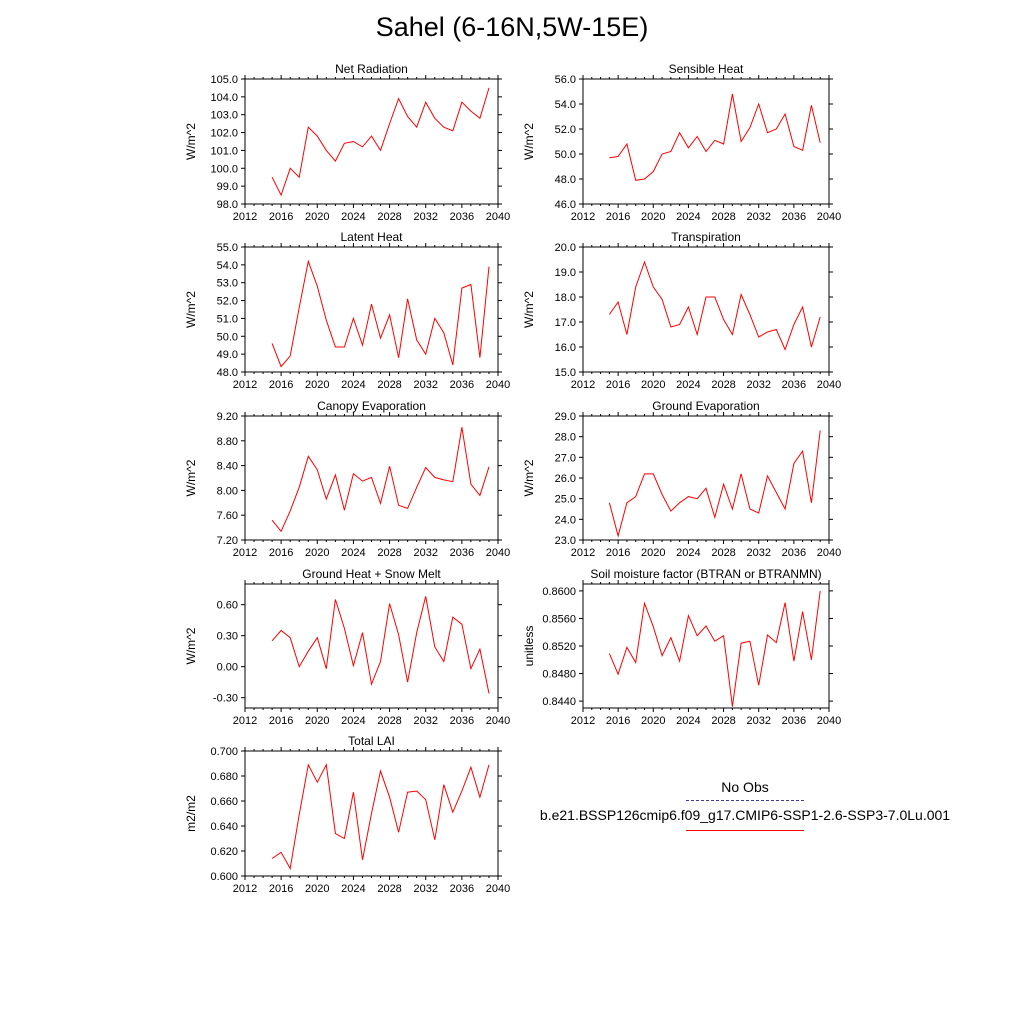  I want to click on panel-3-ytick-label: 53.0, so click(227, 284).